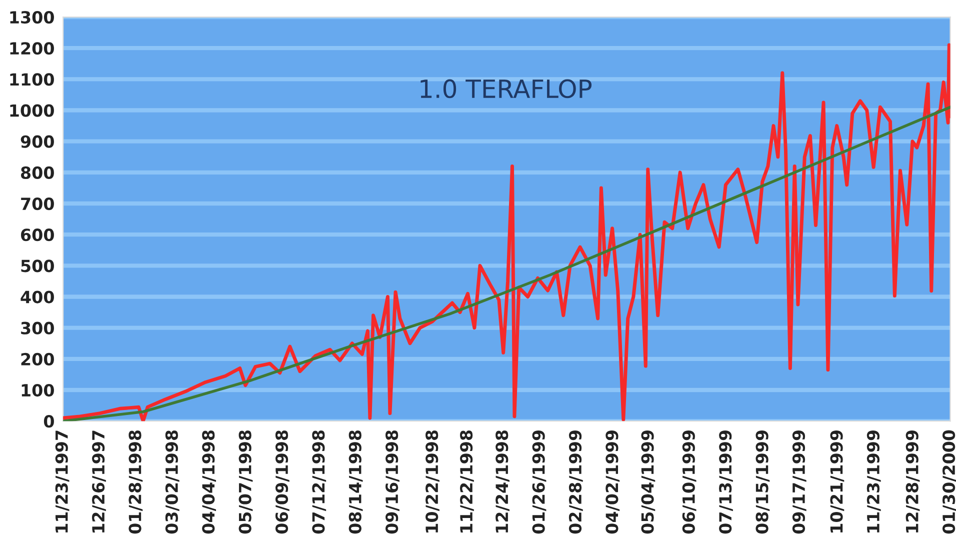  I want to click on x-tick-label: 05/04/1999, so click(648, 482).